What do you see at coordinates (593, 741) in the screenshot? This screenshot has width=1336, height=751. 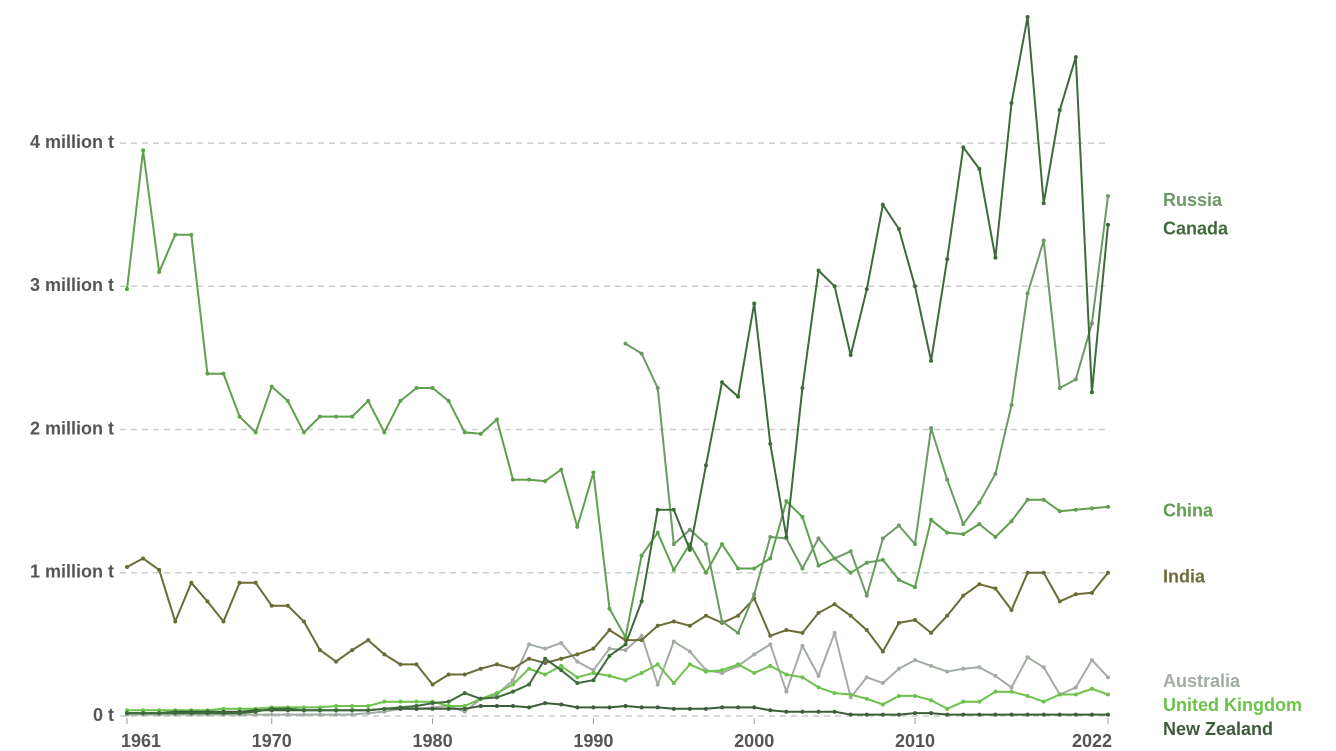 I see `x-tick-label: 1990` at bounding box center [593, 741].